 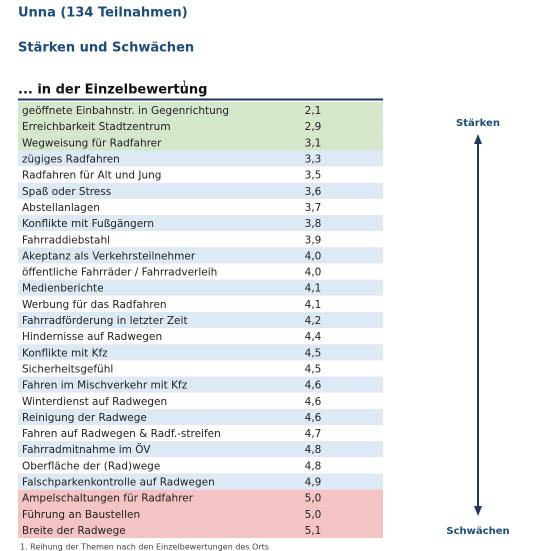 What do you see at coordinates (86, 449) in the screenshot?
I see `row-label: Fahrradmitnahme im ÖV` at bounding box center [86, 449].